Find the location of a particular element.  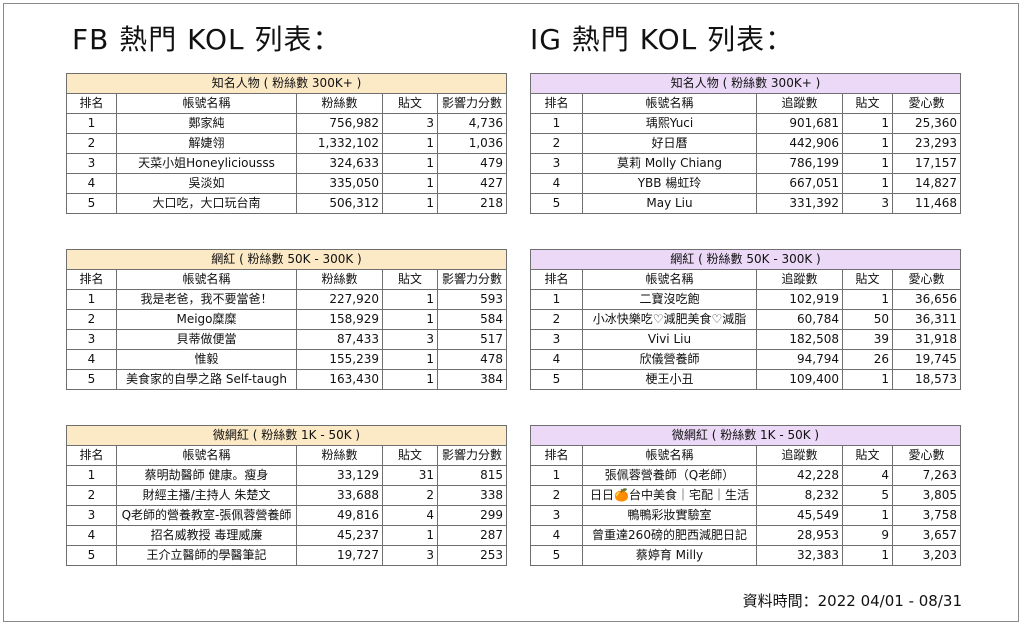

score-cell: 3,657 is located at coordinates (926, 535).